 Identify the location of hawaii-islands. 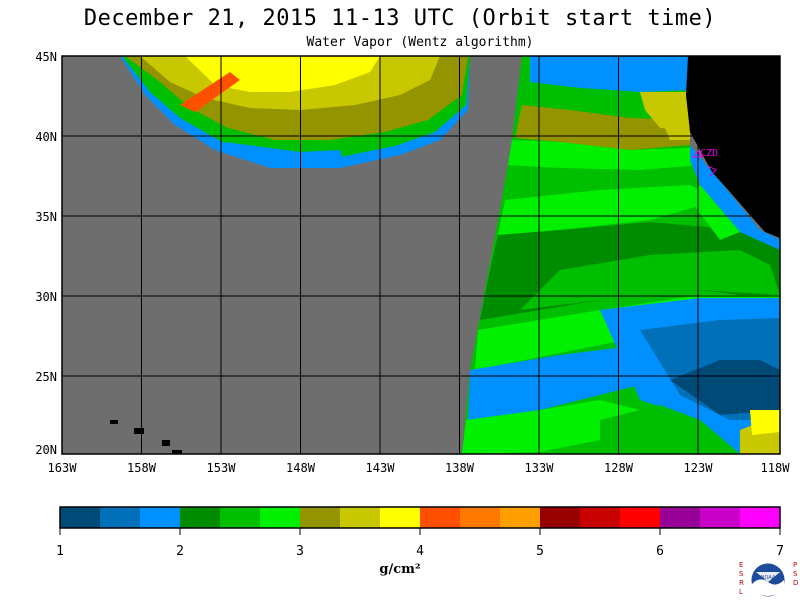
(146, 437).